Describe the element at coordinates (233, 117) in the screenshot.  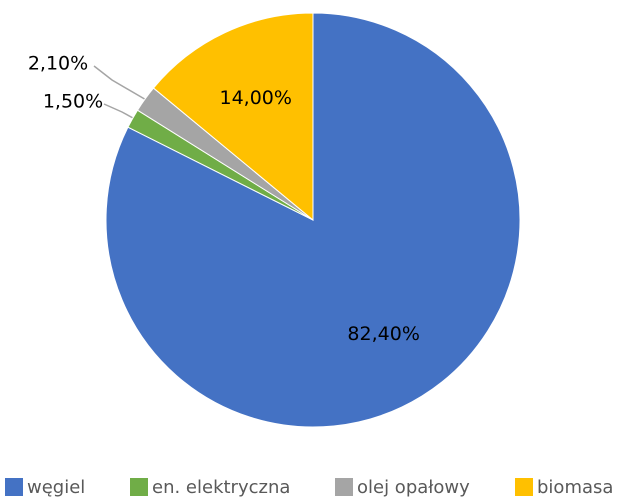
I see `pie-slice` at that location.